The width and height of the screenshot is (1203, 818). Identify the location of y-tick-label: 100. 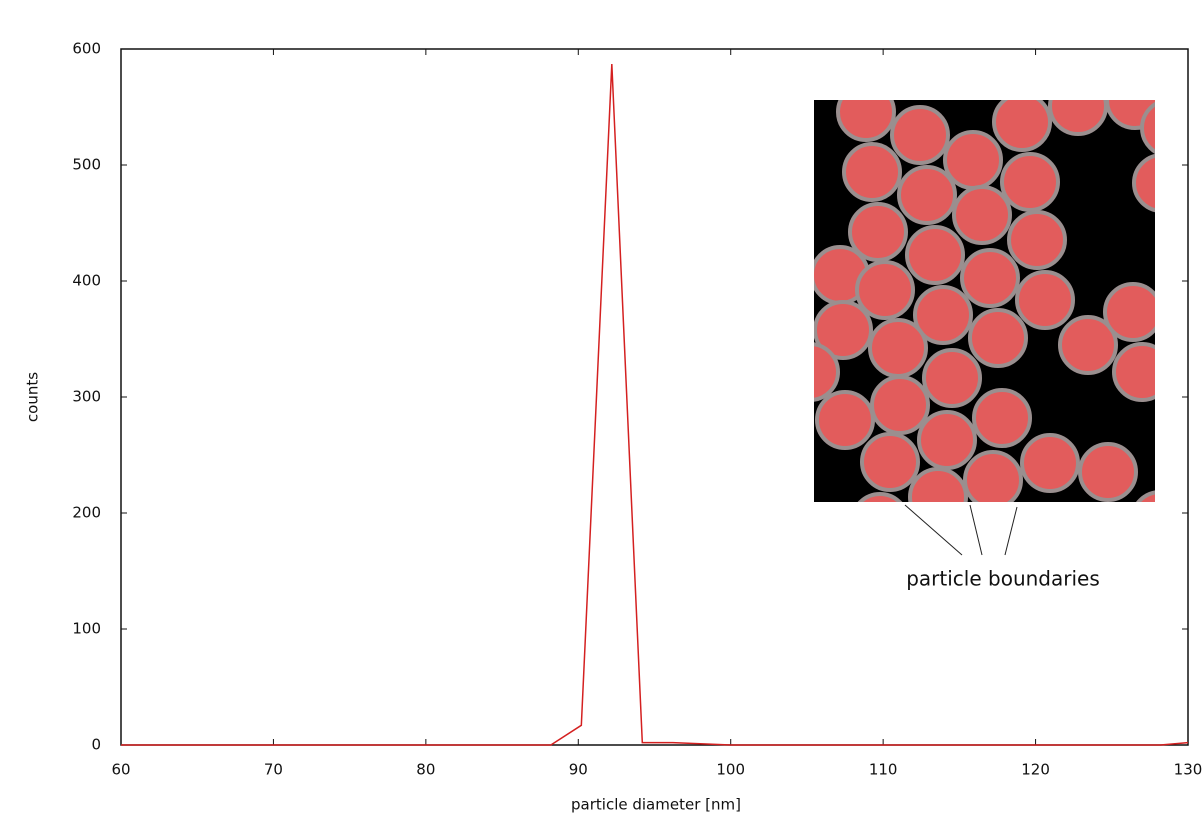
(86, 629).